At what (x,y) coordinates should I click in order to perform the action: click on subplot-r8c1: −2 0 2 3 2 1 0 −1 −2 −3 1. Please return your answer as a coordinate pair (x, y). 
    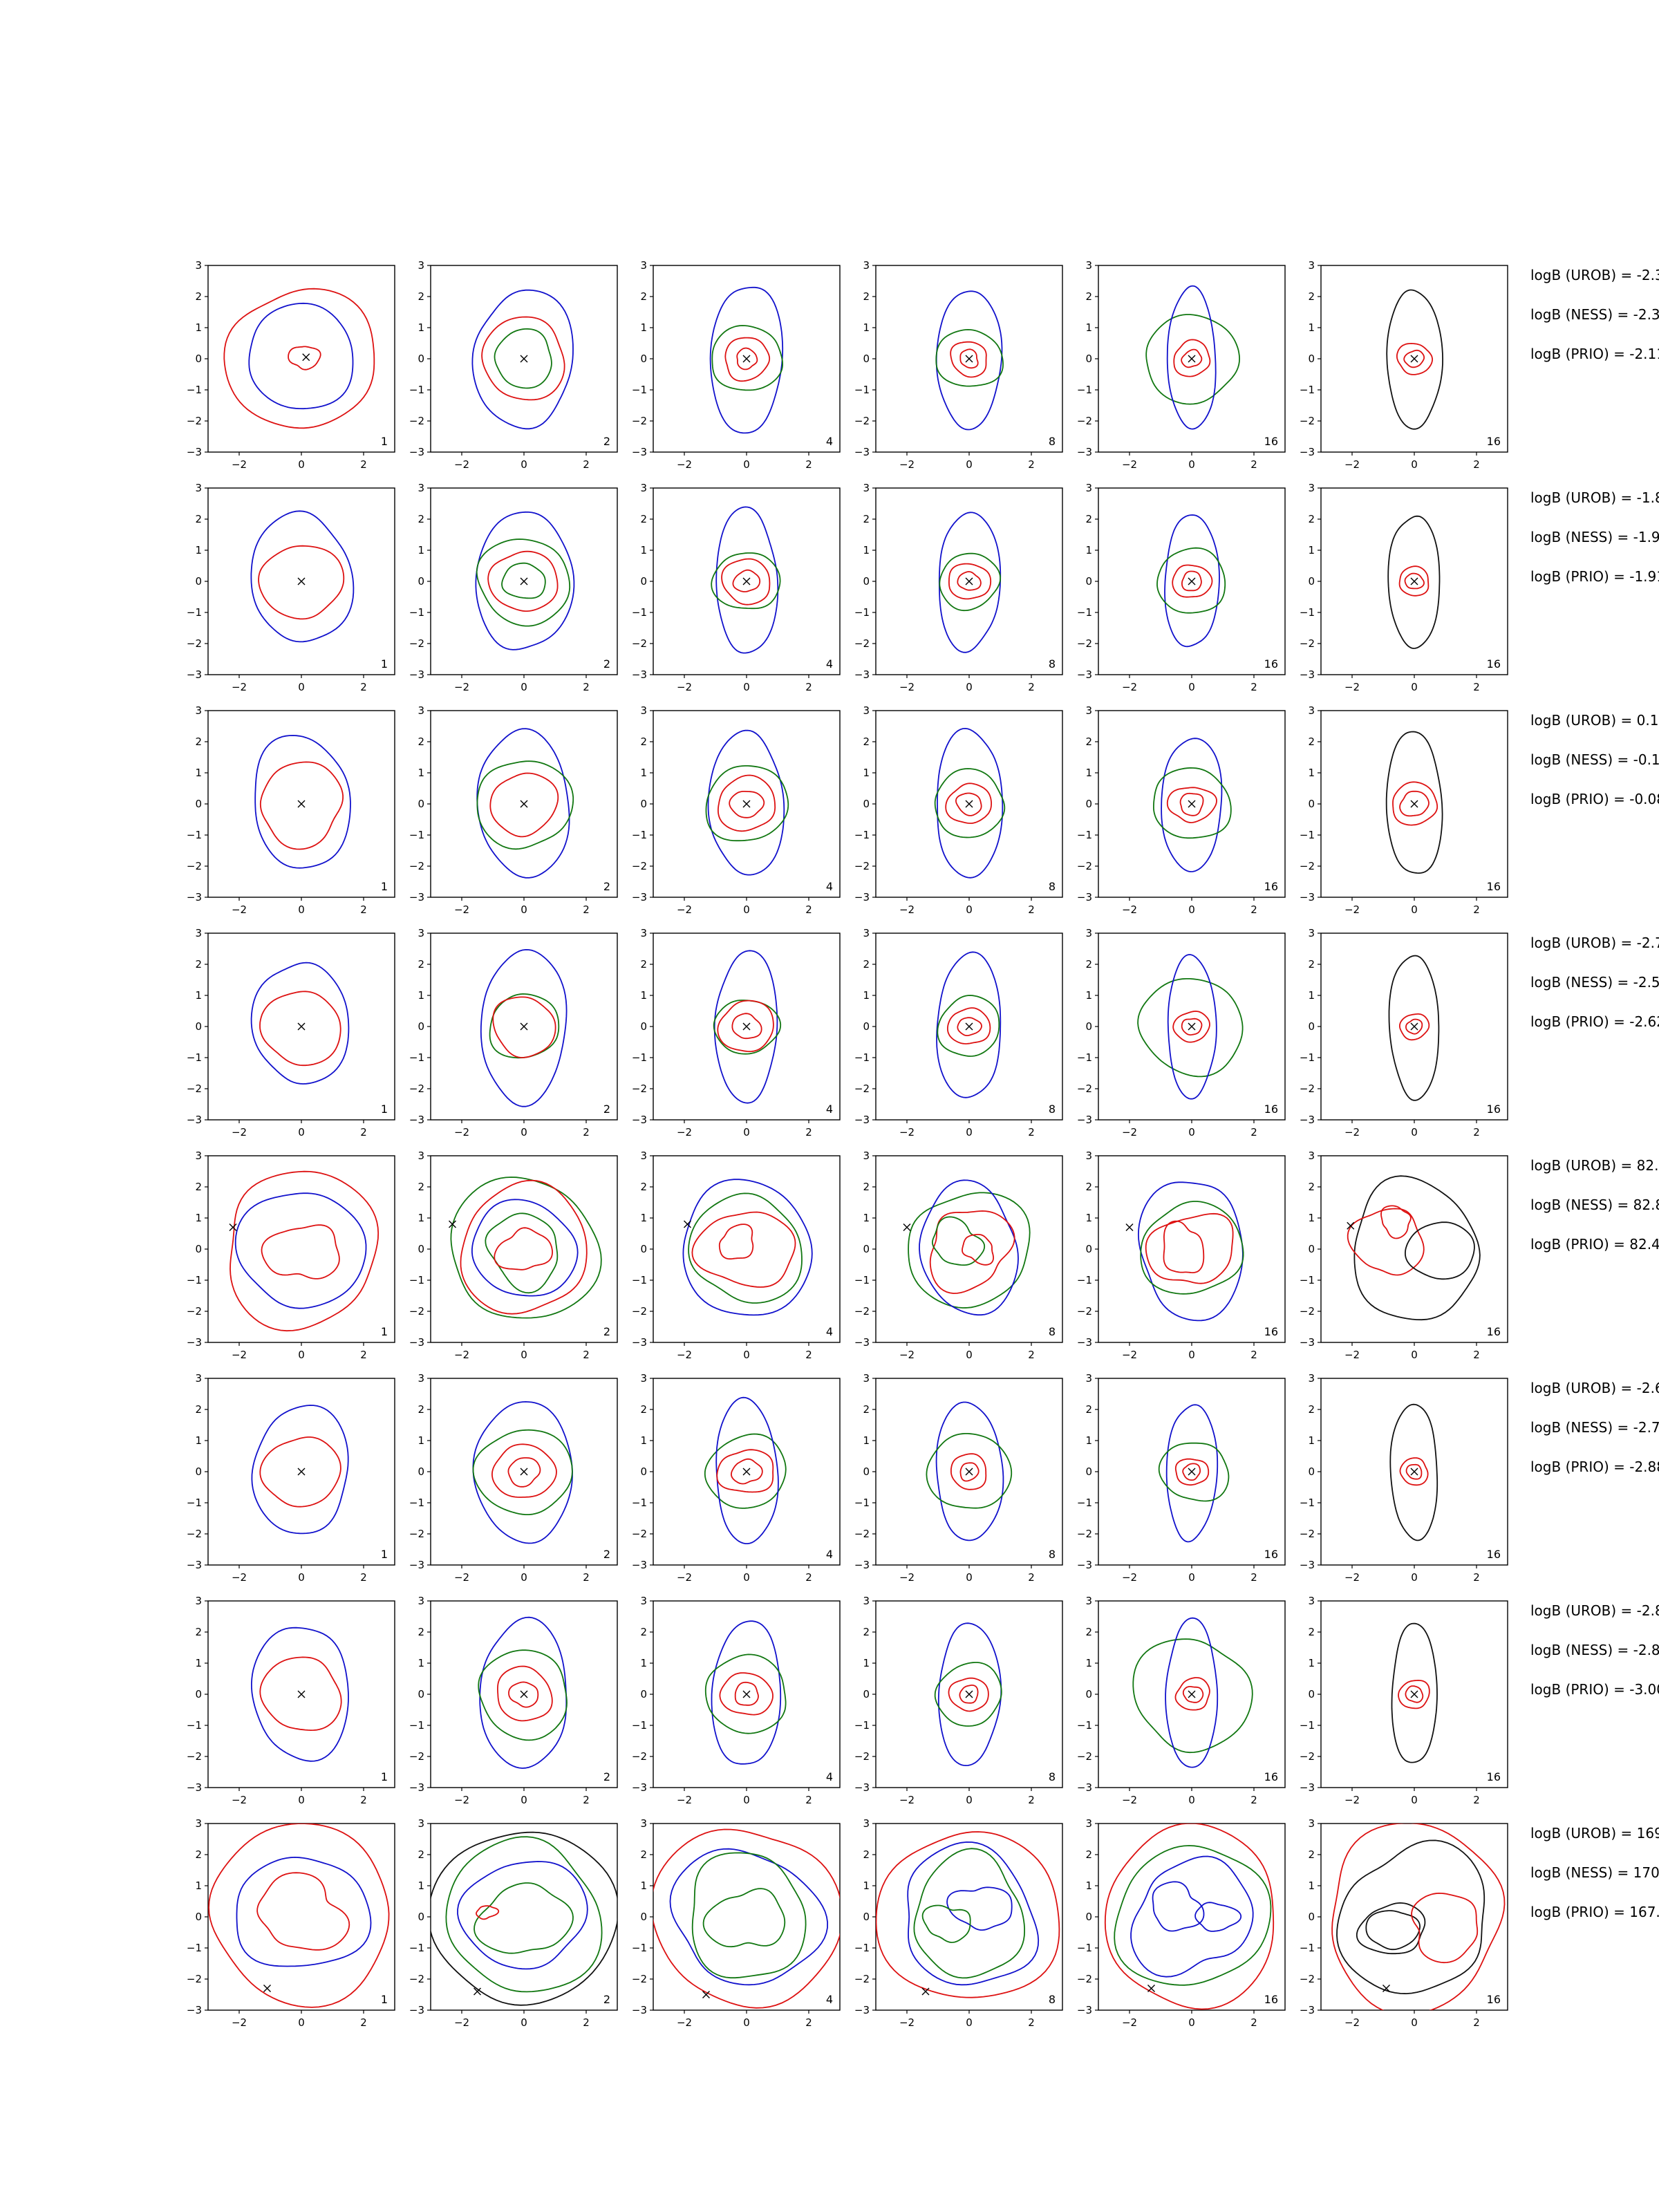
    Looking at the image, I should click on (291, 1923).